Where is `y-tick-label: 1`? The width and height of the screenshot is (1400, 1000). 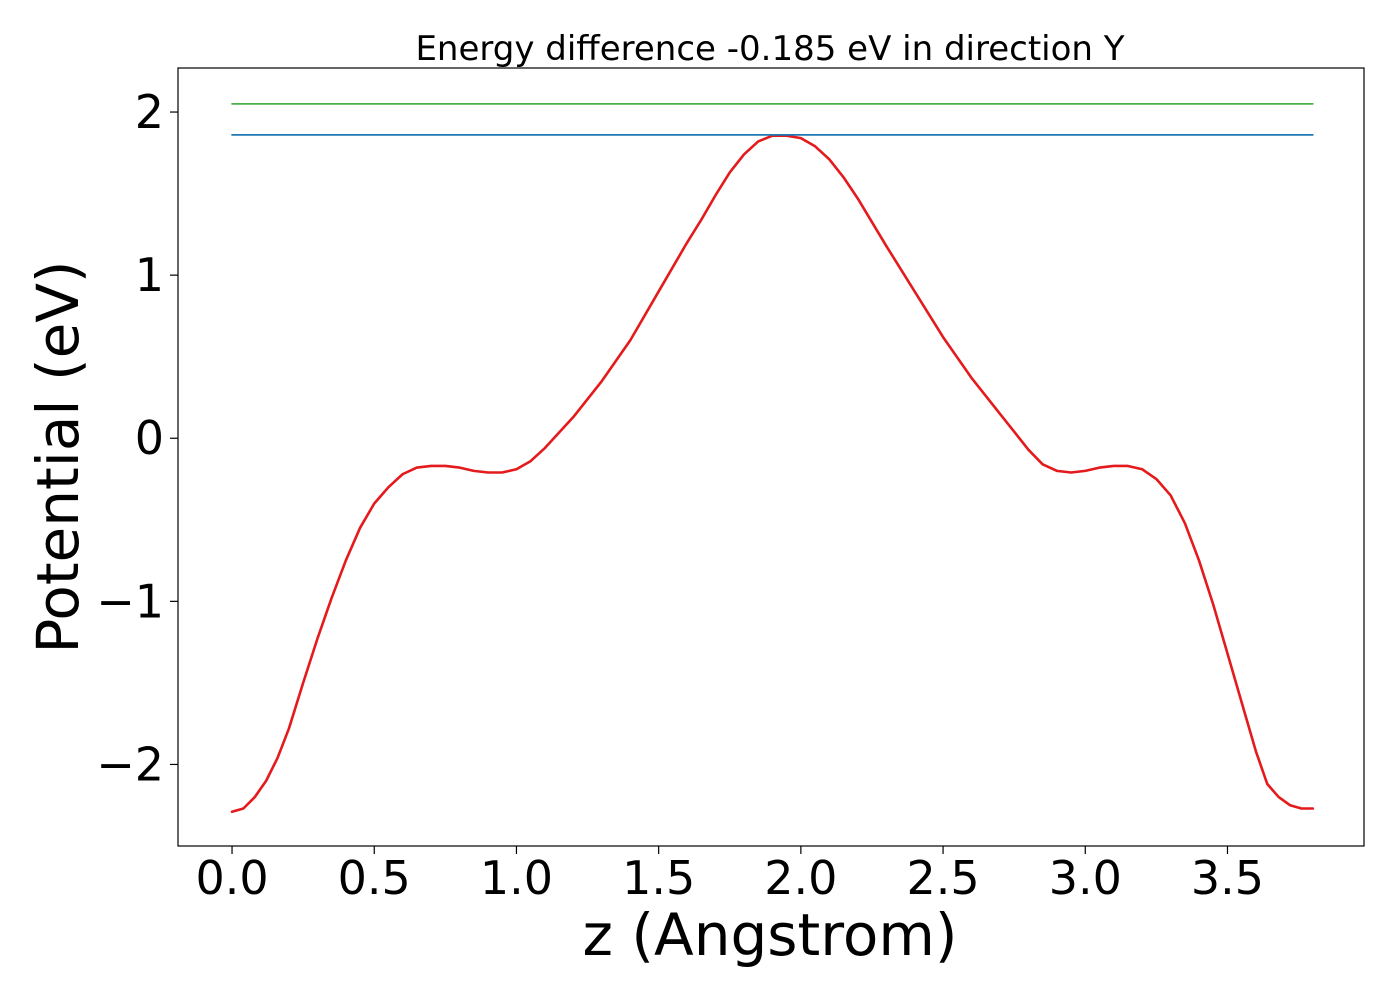
y-tick-label: 1 is located at coordinates (149, 275).